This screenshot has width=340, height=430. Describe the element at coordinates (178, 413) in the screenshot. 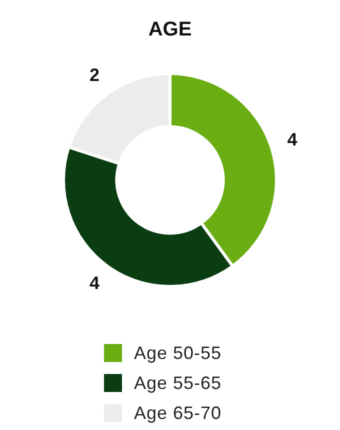

I see `legend-label: Age 65-70` at that location.